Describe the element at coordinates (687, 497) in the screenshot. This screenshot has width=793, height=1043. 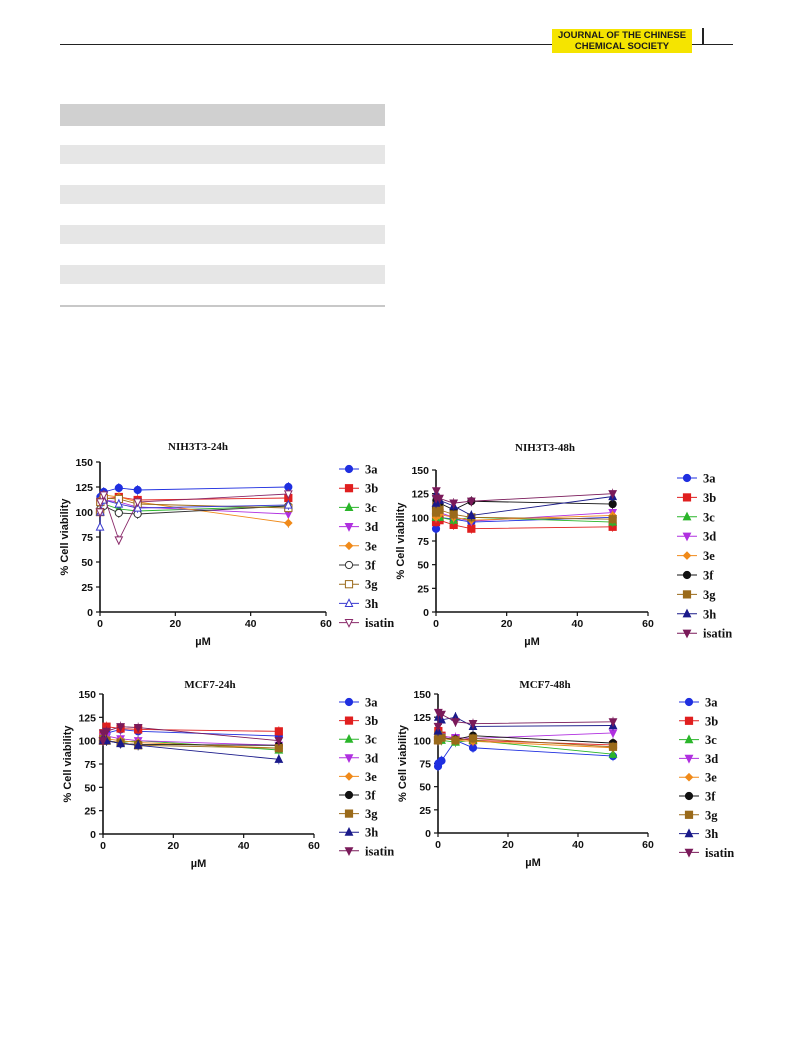
I see `legend-marker-3b` at that location.